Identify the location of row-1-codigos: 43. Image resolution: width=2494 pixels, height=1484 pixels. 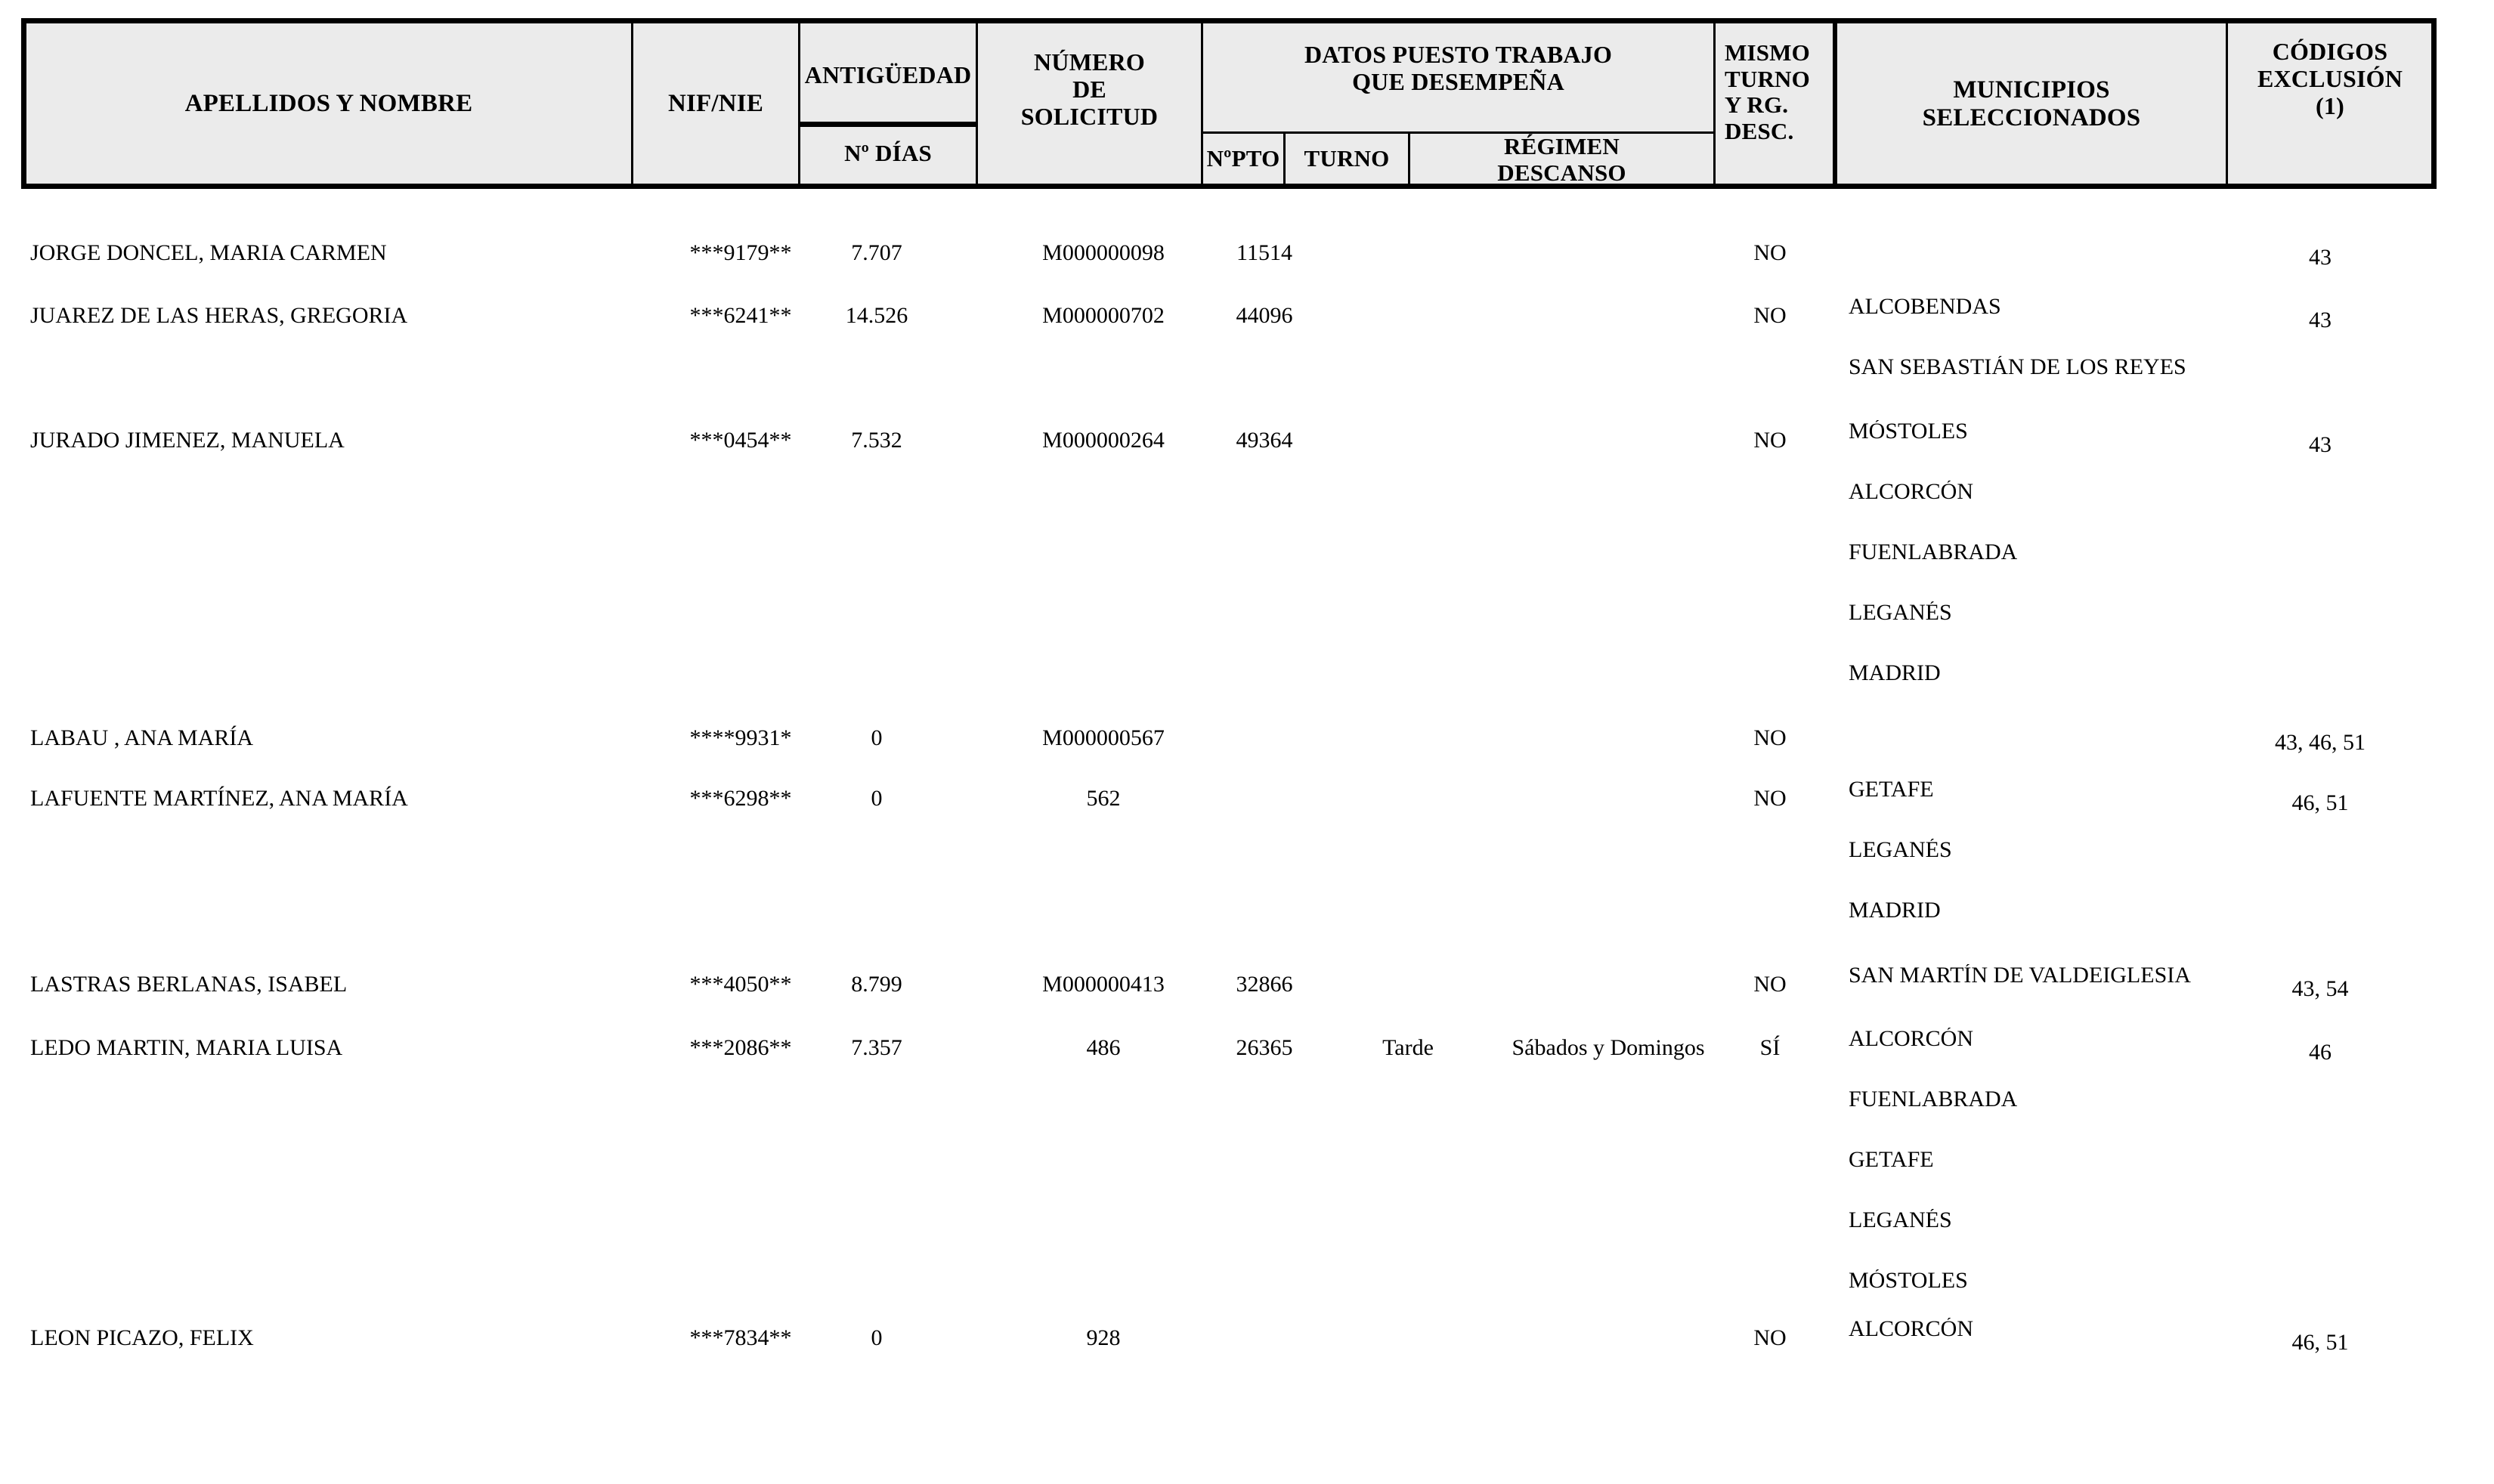
(2320, 320).